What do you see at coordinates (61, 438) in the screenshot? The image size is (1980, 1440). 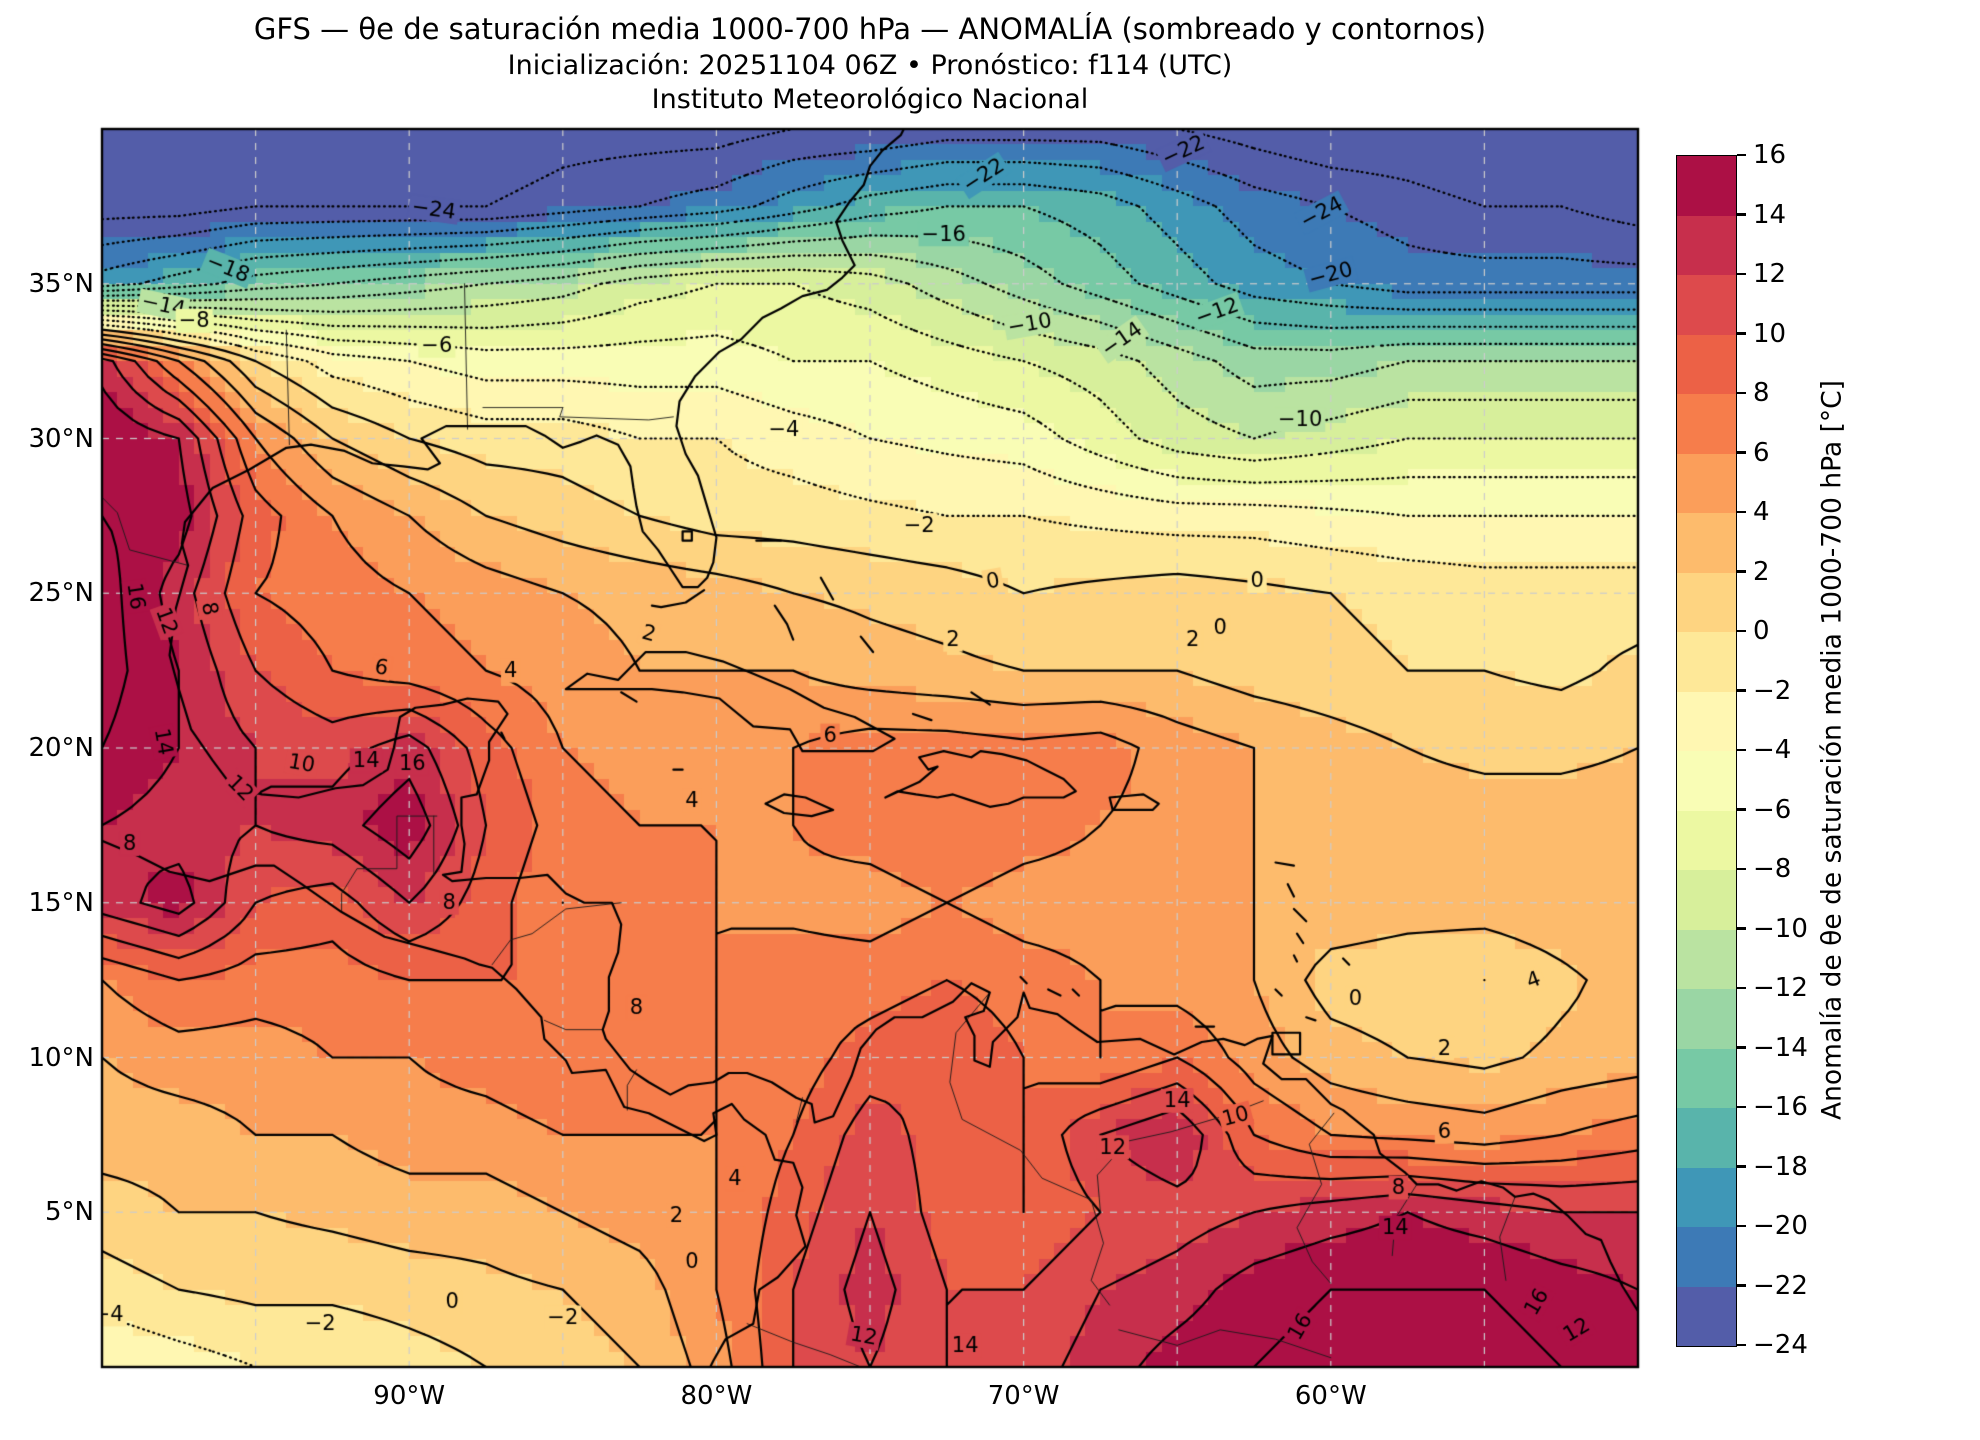 I see `y-tick-label: 30°N` at bounding box center [61, 438].